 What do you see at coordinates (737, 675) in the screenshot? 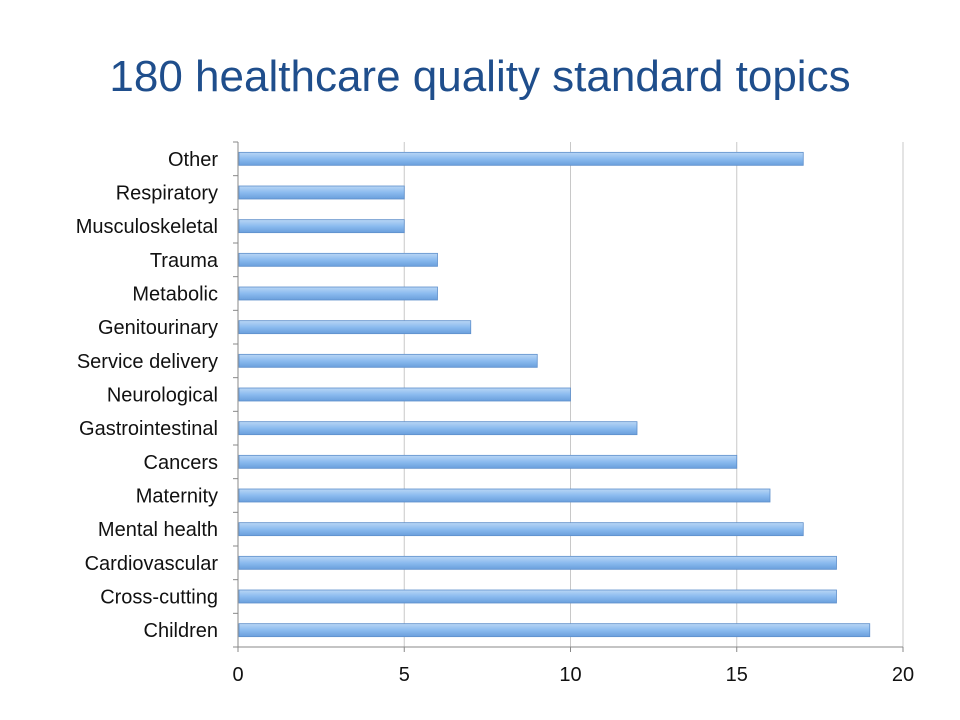
I see `x-tick-label: 15` at bounding box center [737, 675].